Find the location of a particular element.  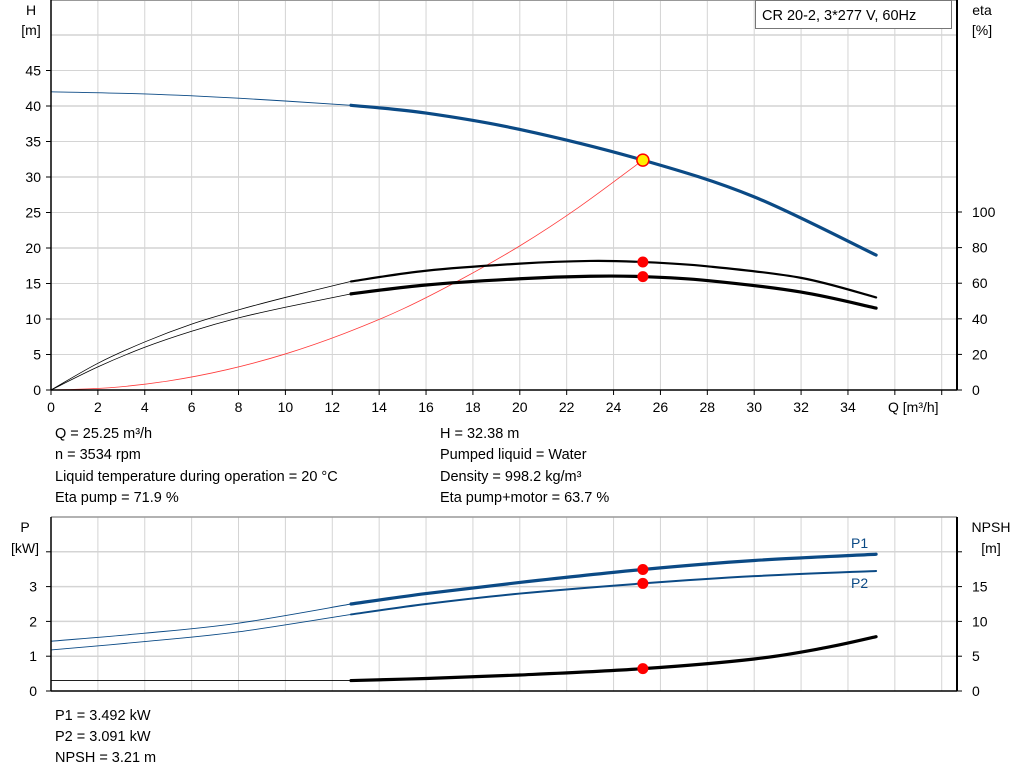

y-right-unit-top: [%] is located at coordinates (982, 30).